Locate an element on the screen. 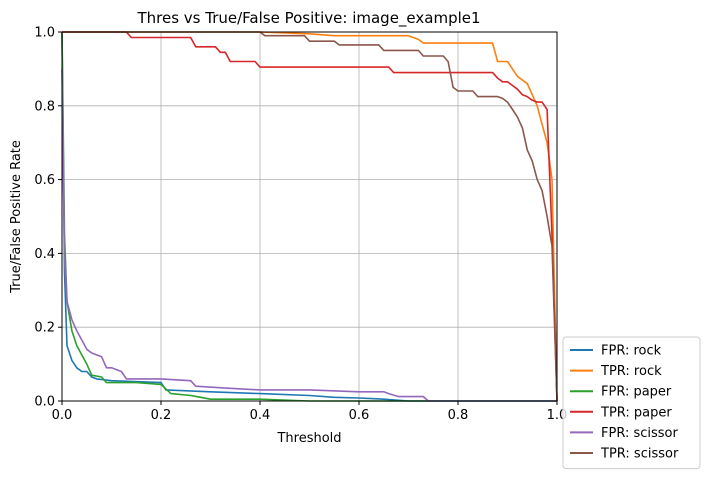  legend-label-fpr-rock: FPR: rock is located at coordinates (631, 351).